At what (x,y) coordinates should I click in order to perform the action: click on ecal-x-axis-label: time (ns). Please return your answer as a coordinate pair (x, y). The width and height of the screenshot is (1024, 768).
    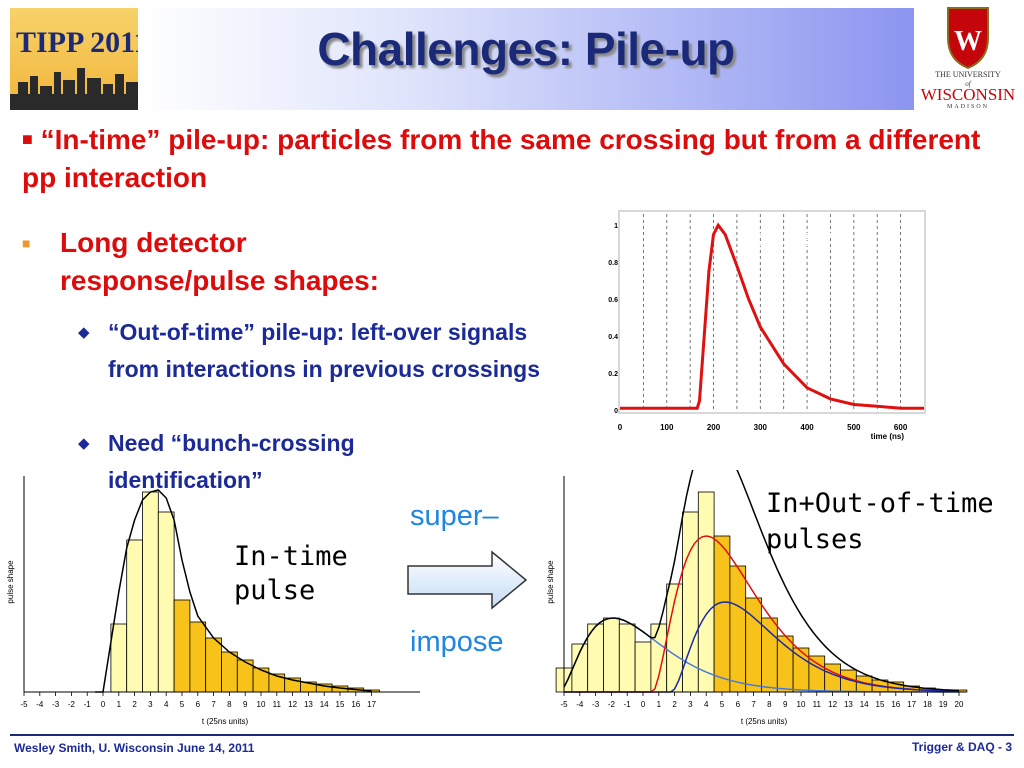
    Looking at the image, I should click on (888, 436).